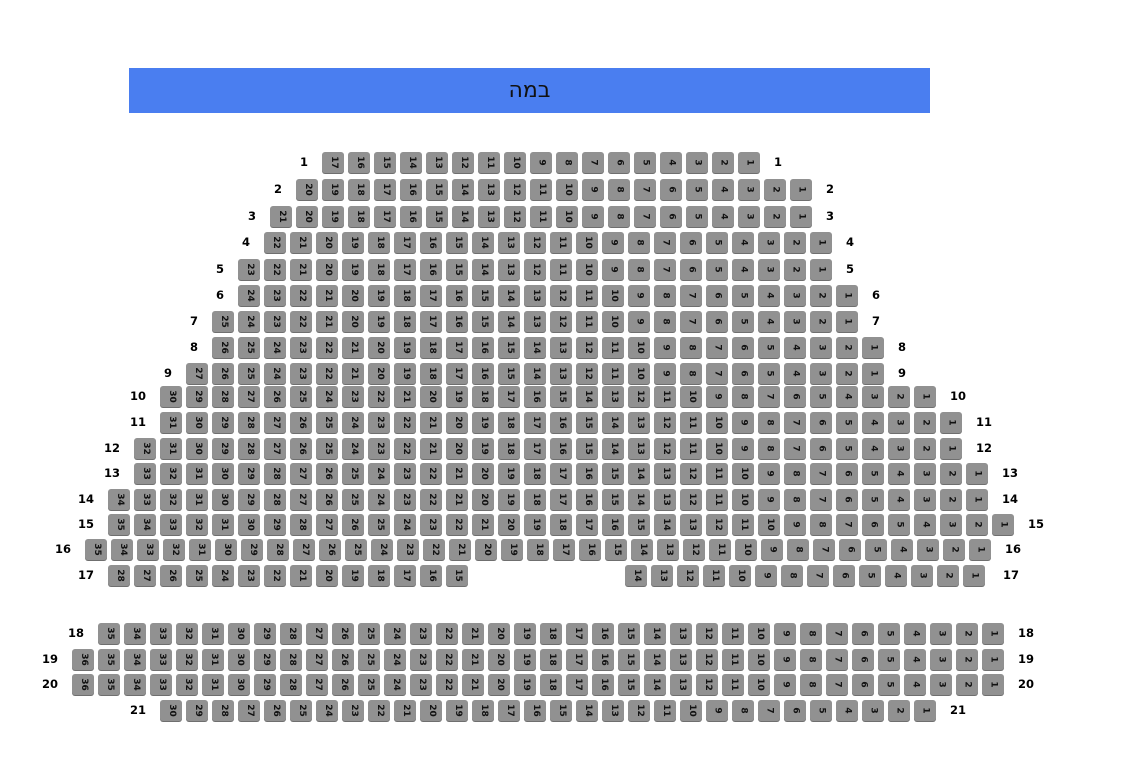 This screenshot has height=760, width=1130. I want to click on seat: 34, so click(135, 659).